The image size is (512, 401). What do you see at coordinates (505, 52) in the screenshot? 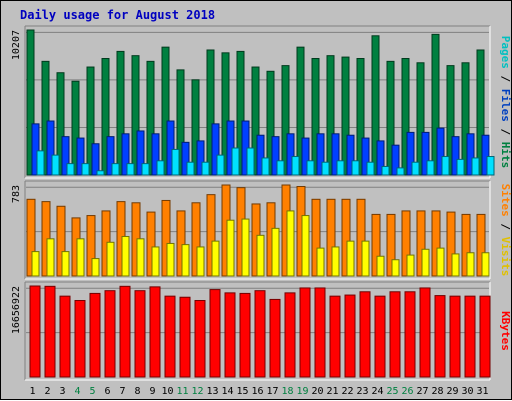
I see `side-label-part: Pages` at bounding box center [505, 52].